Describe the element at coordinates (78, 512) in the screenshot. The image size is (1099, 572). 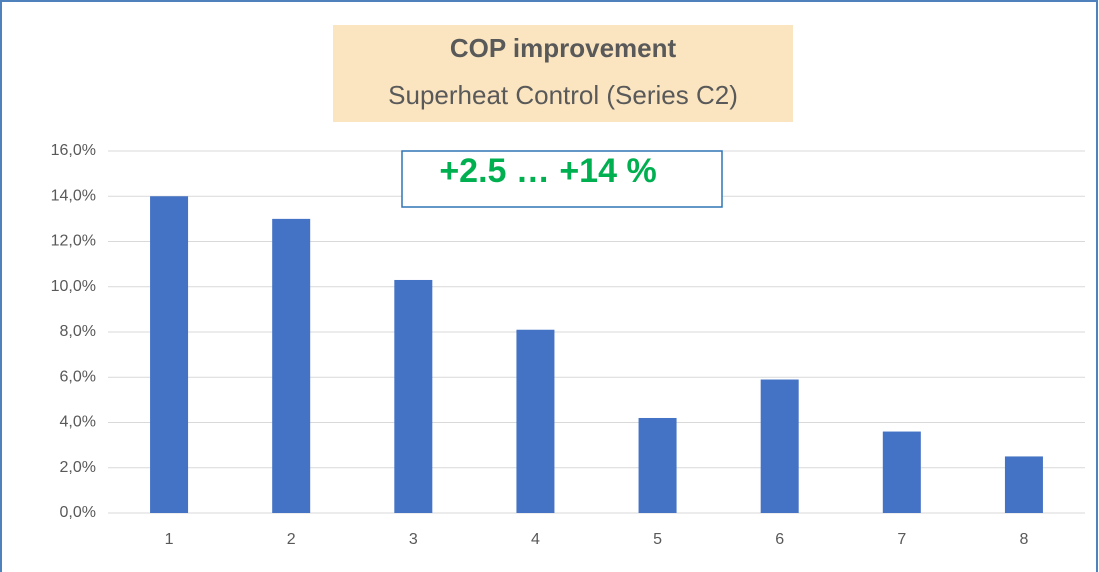
I see `y-tick-label: 0,0%` at that location.